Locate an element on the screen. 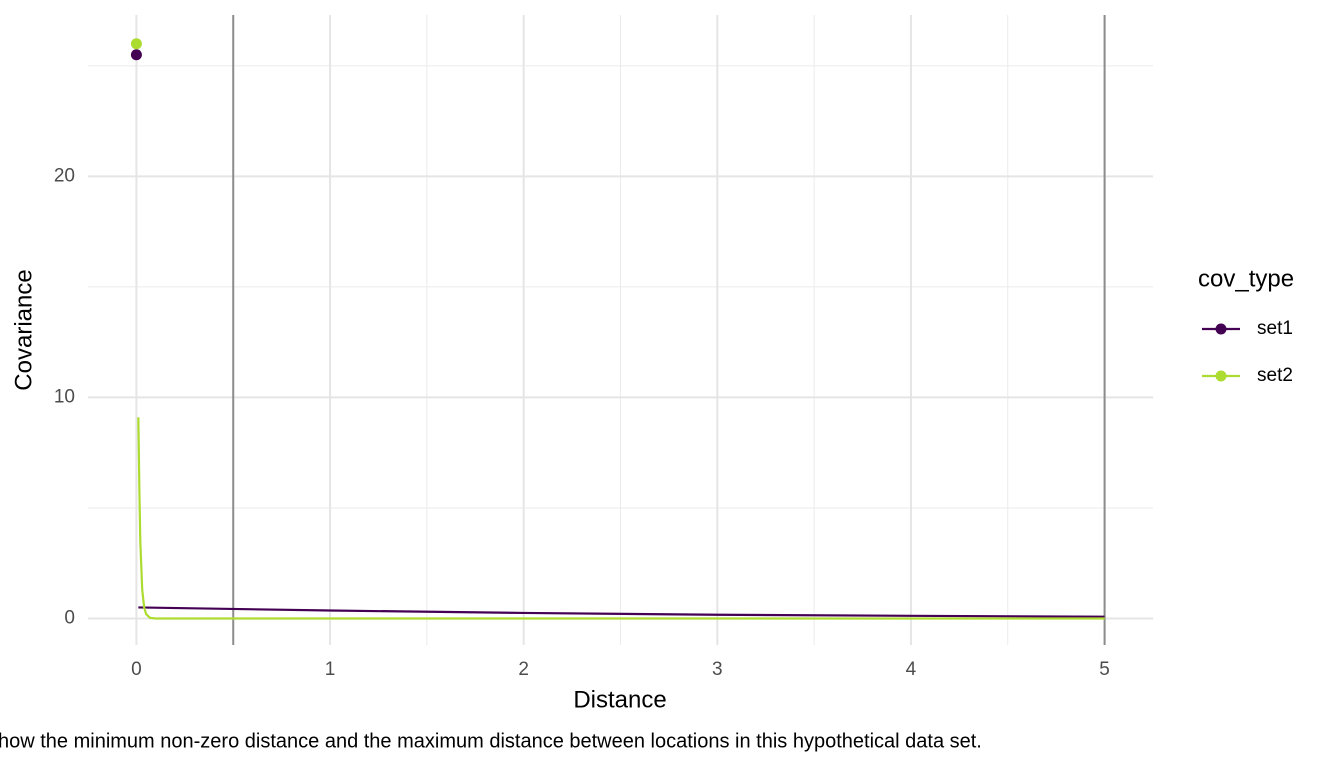  x-tick-label: 2 is located at coordinates (523, 669).